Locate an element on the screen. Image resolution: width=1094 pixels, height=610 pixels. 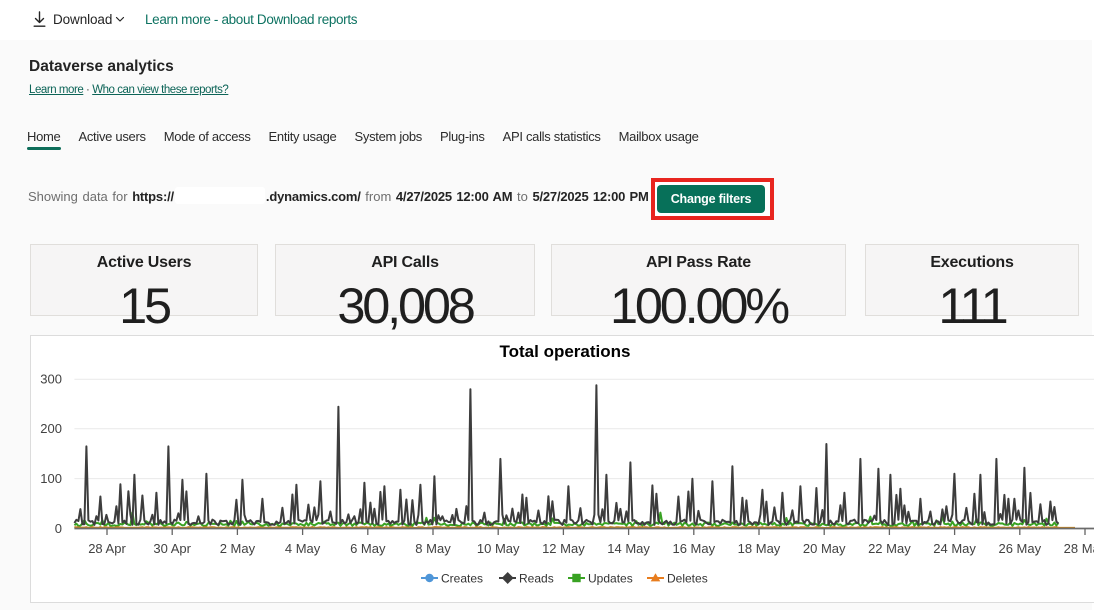
svg-text: Reads is located at coordinates (536, 579).